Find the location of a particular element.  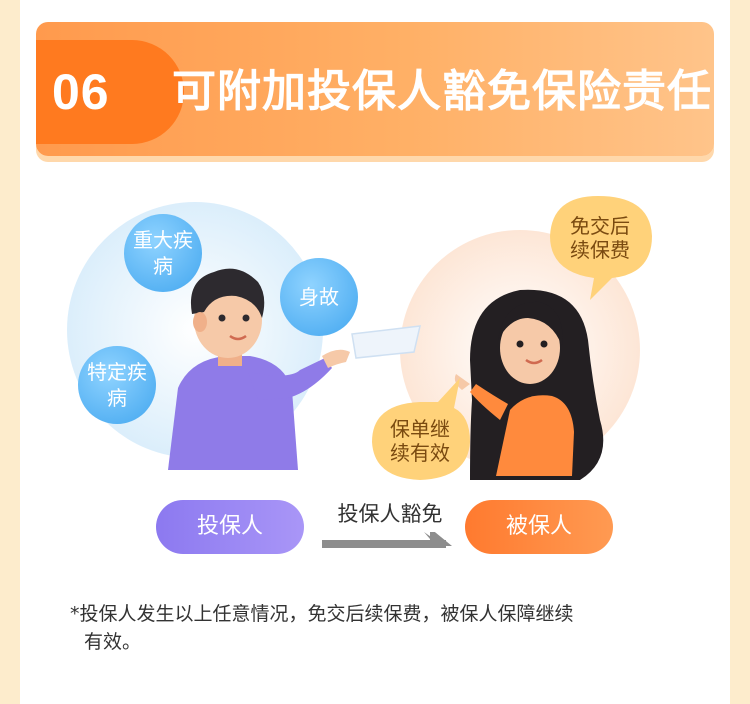

major-illness-label: 重大疾病 is located at coordinates (163, 253).